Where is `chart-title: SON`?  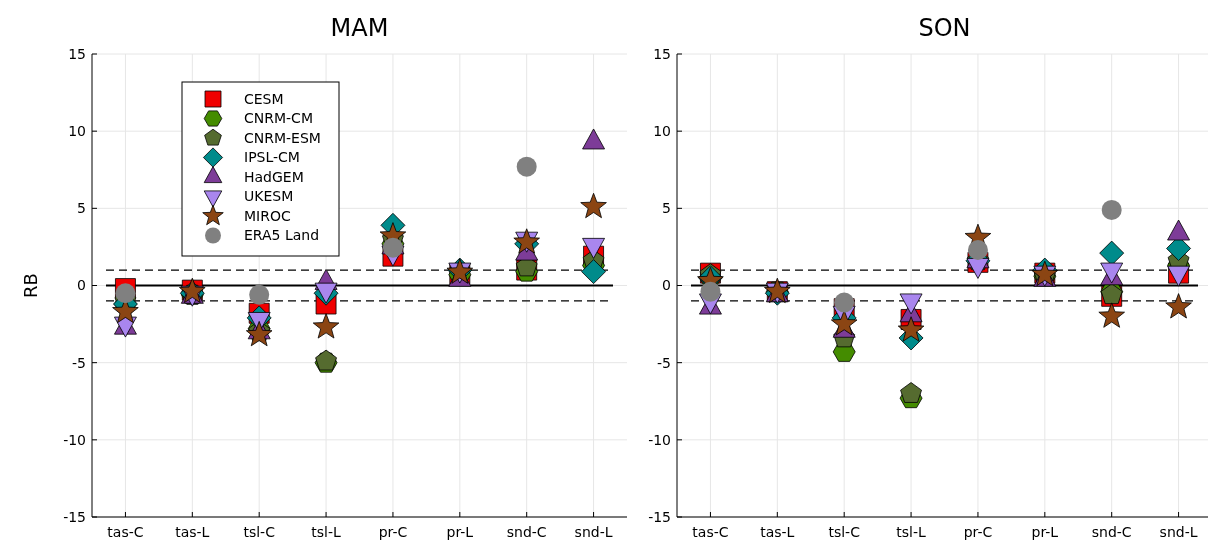
chart-title: SON is located at coordinates (944, 28).